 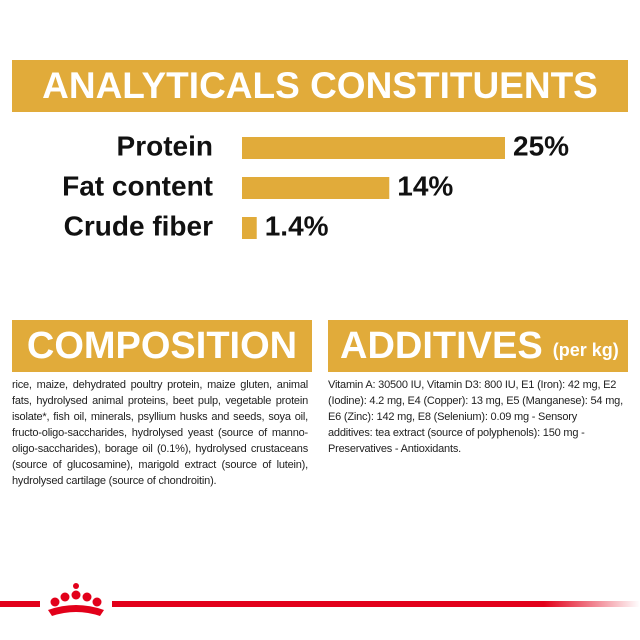 I want to click on additives-banner: ADDITIVES (per kg), so click(x=478, y=346).